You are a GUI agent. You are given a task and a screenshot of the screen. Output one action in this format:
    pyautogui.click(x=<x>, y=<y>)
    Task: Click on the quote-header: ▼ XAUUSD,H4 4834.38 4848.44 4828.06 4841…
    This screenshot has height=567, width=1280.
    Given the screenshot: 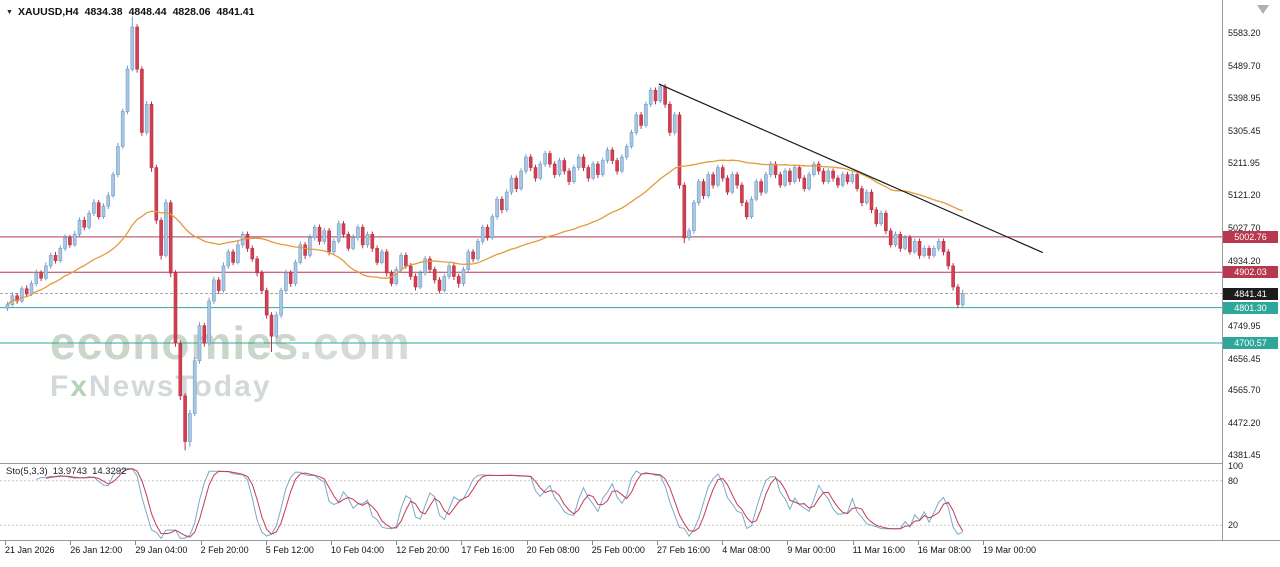 What is the action you would take?
    pyautogui.click(x=130, y=12)
    